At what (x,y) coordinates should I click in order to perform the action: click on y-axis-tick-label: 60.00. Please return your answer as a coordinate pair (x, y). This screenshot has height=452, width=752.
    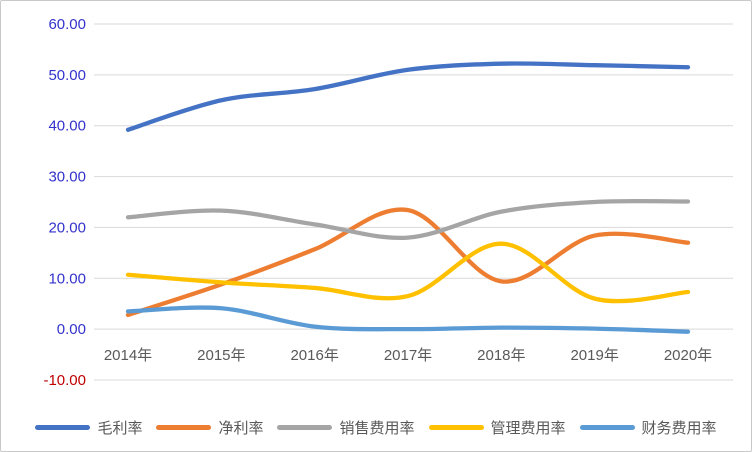
    Looking at the image, I should click on (67, 24).